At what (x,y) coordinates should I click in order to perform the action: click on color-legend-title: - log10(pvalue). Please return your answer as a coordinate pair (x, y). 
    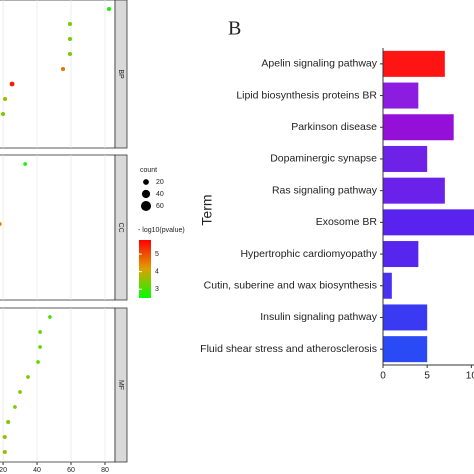
    Looking at the image, I should click on (161, 230).